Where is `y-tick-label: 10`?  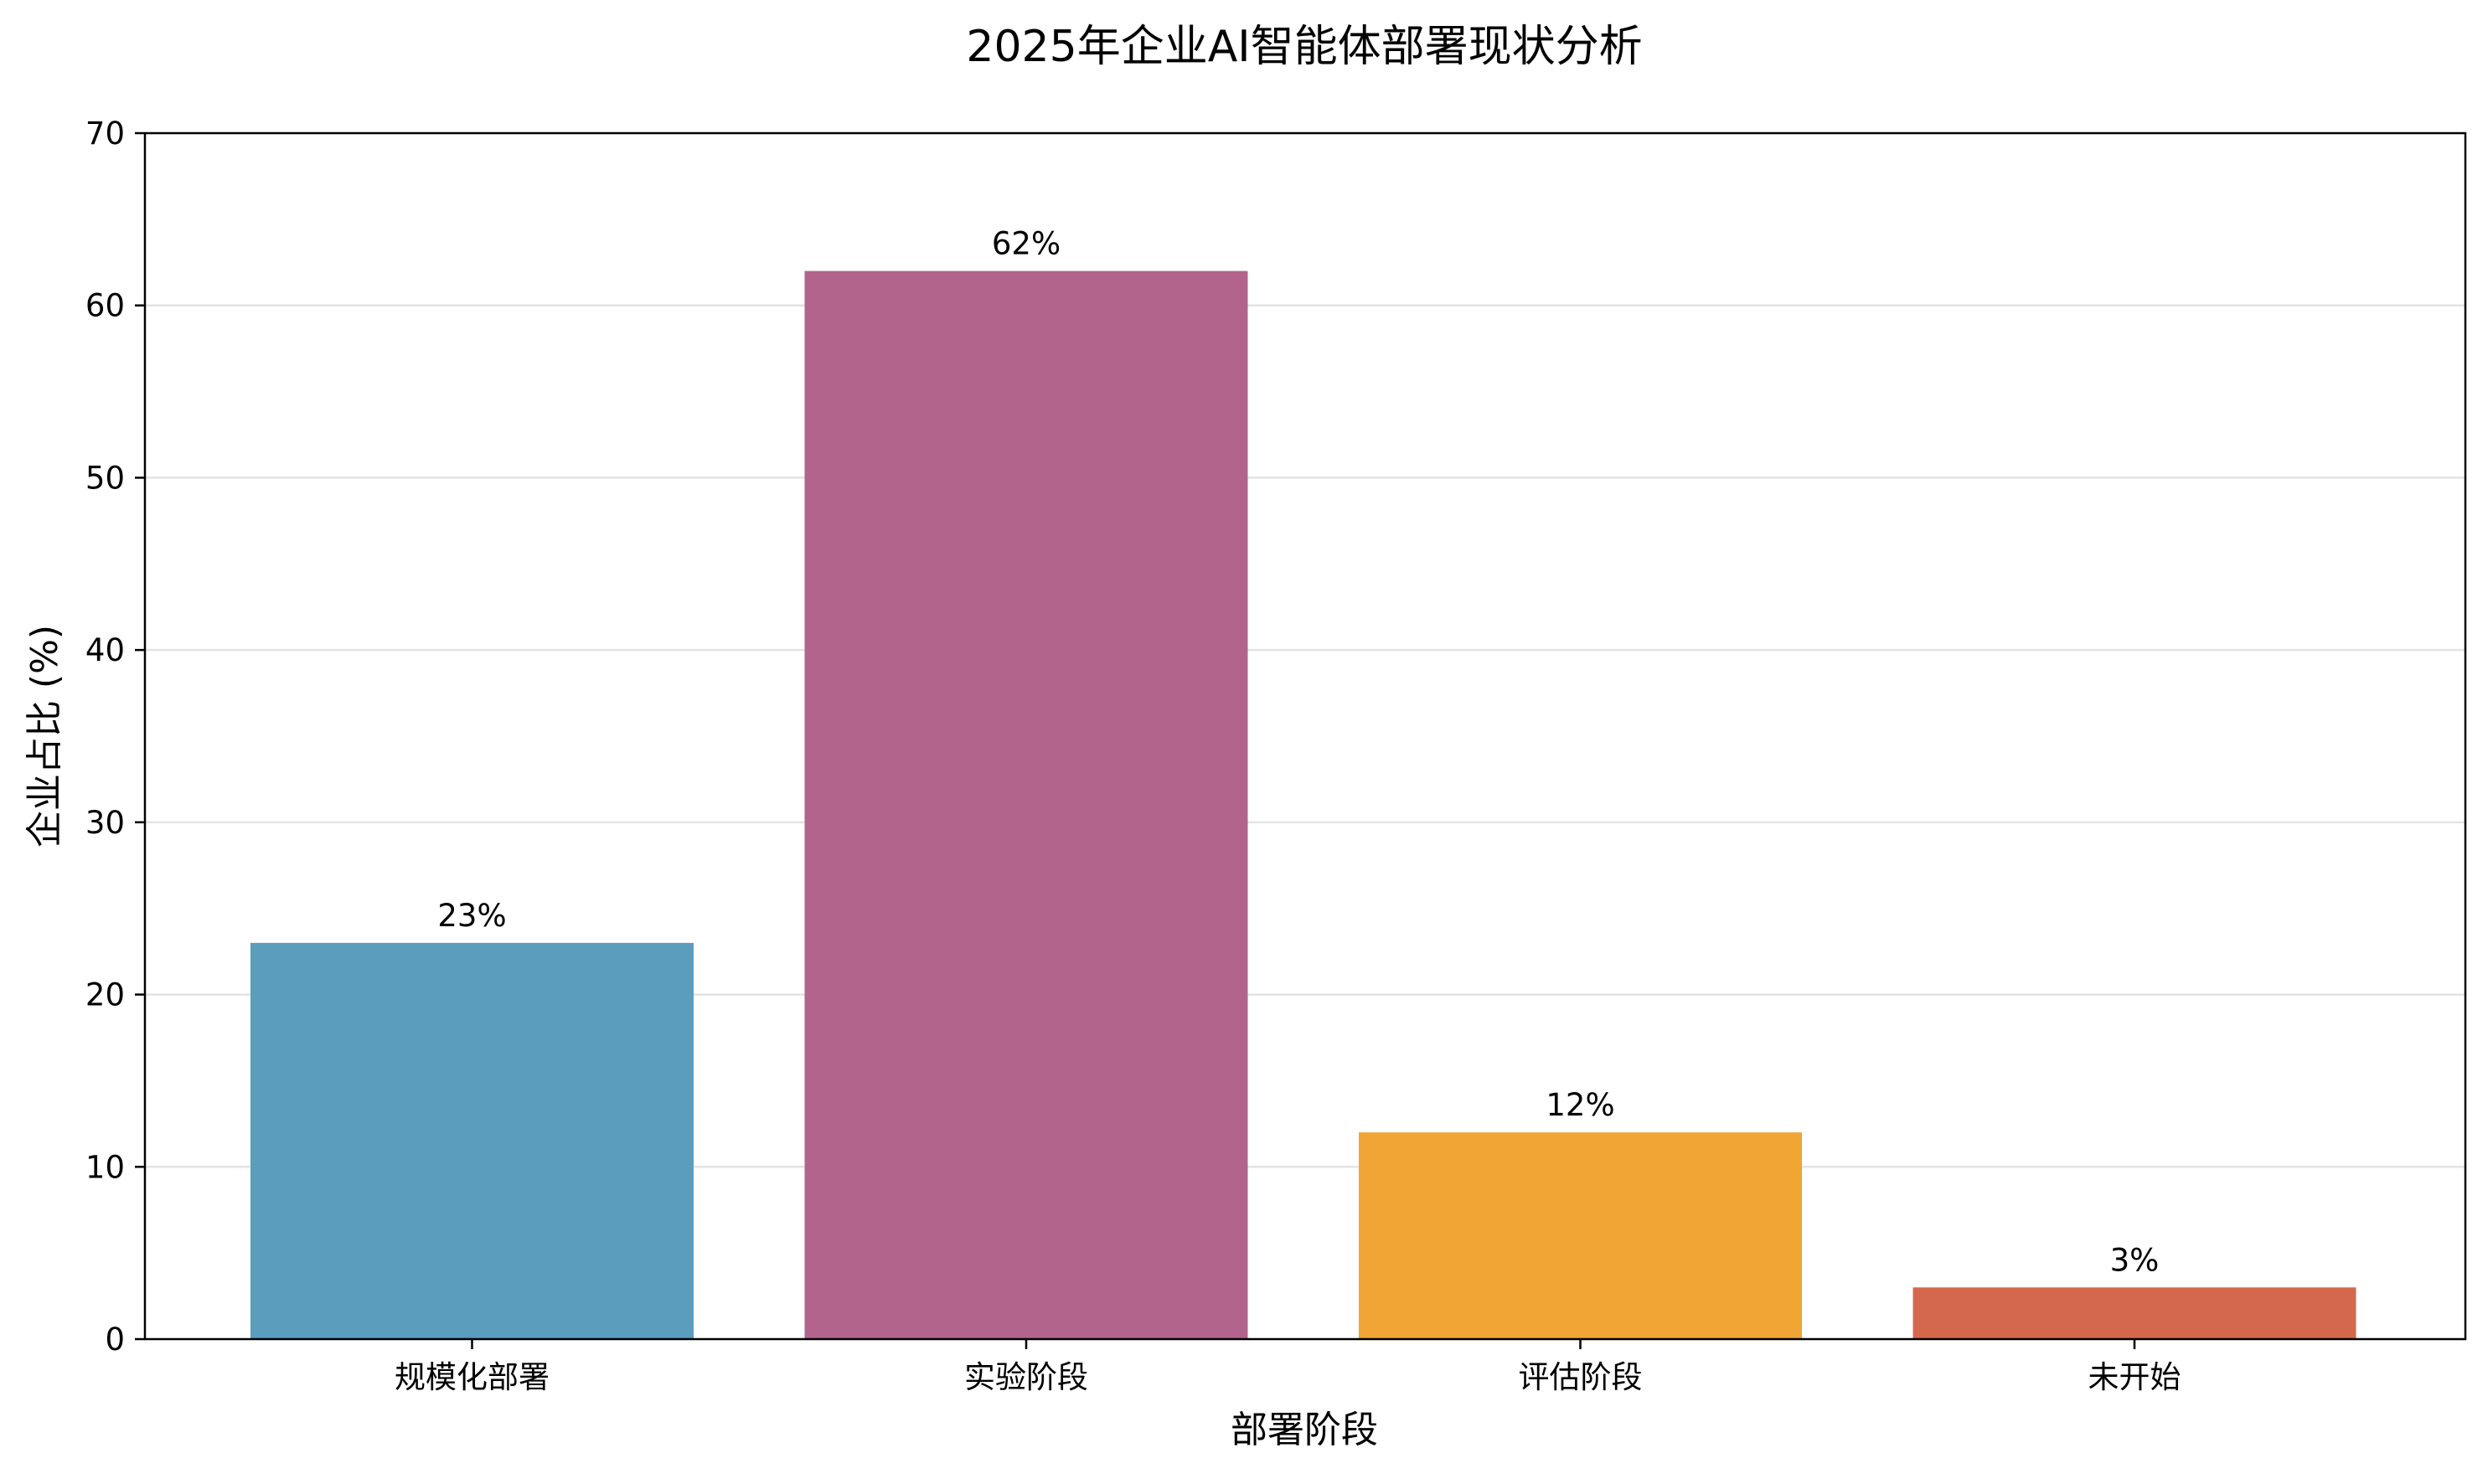
y-tick-label: 10 is located at coordinates (105, 1167).